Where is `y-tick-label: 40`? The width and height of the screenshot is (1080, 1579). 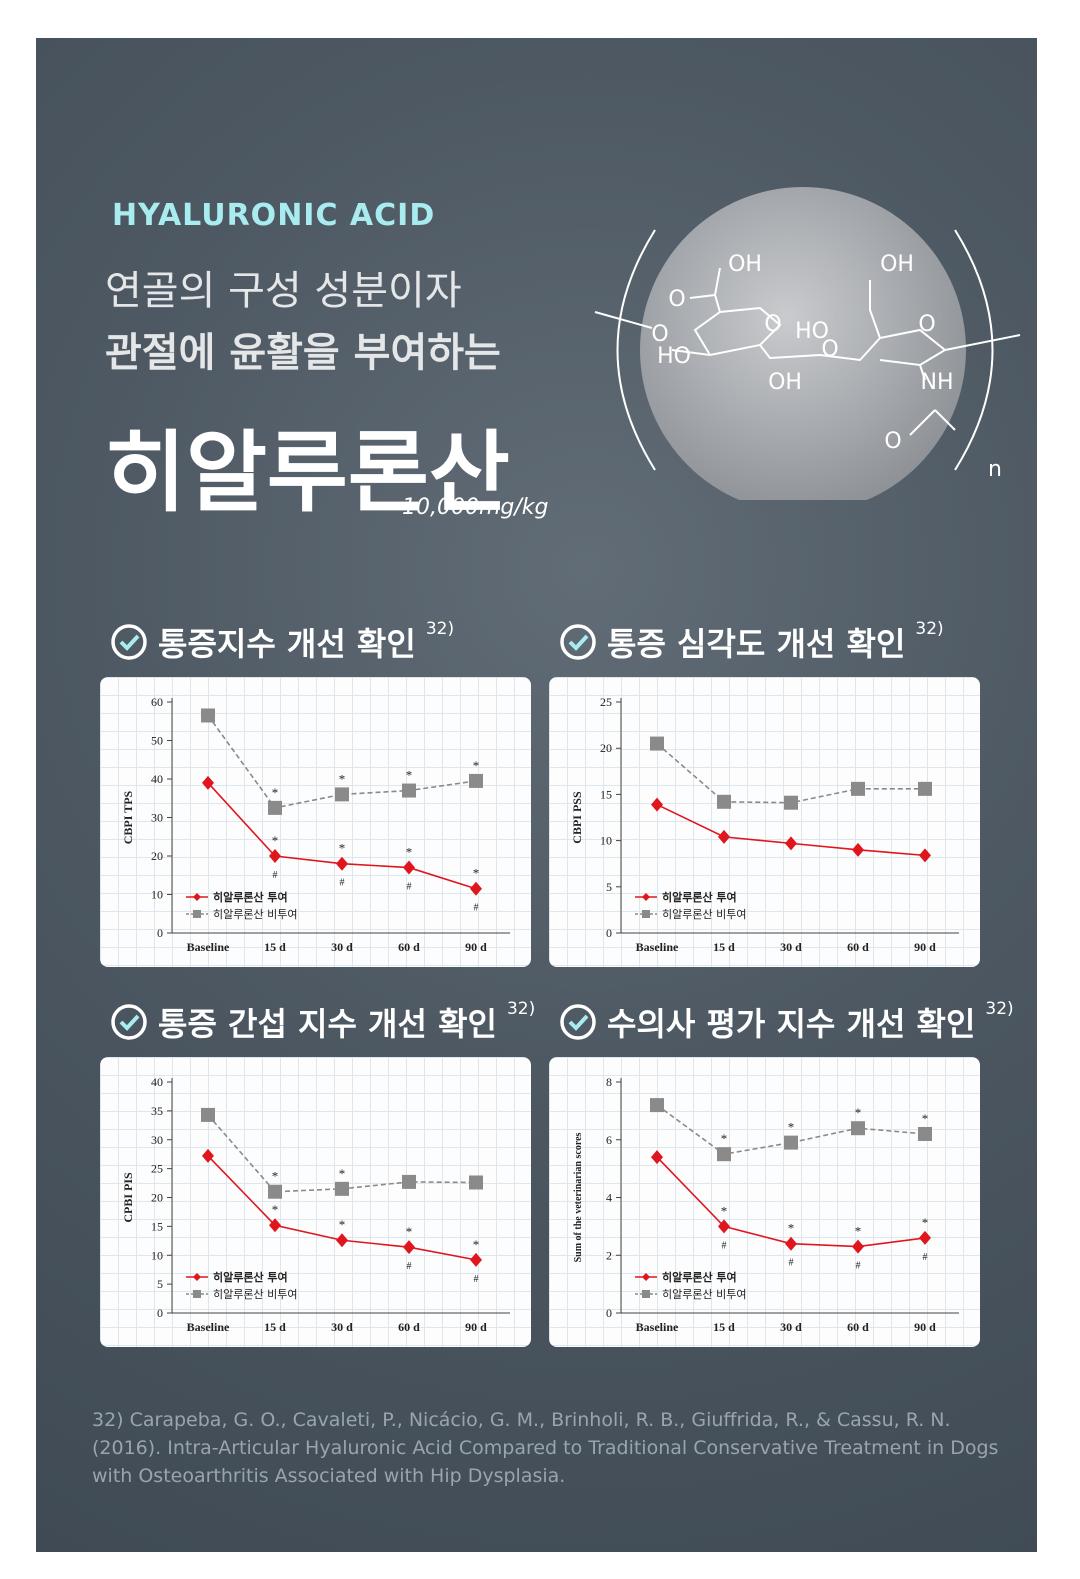
y-tick-label: 40 is located at coordinates (157, 1082).